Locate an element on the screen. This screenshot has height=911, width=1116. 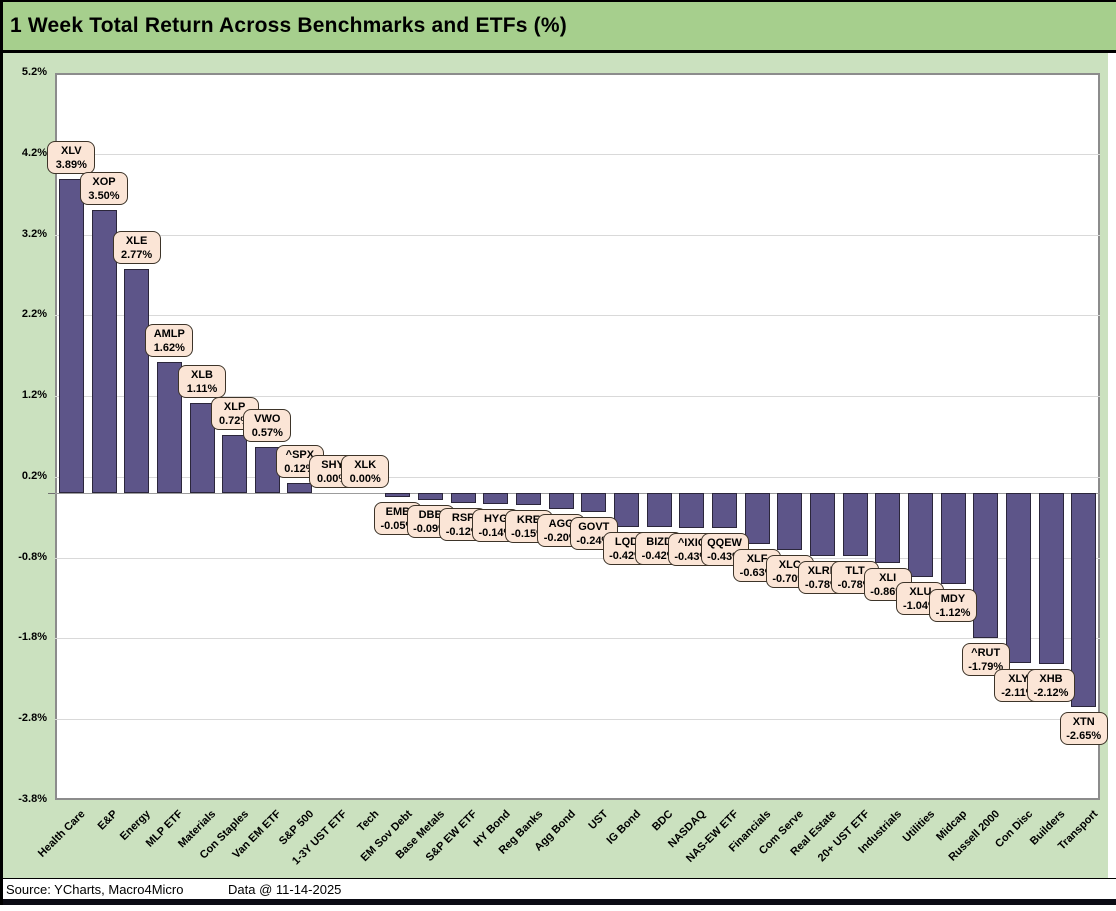
data-label-mdy: MDY -1.12% is located at coordinates (953, 605).